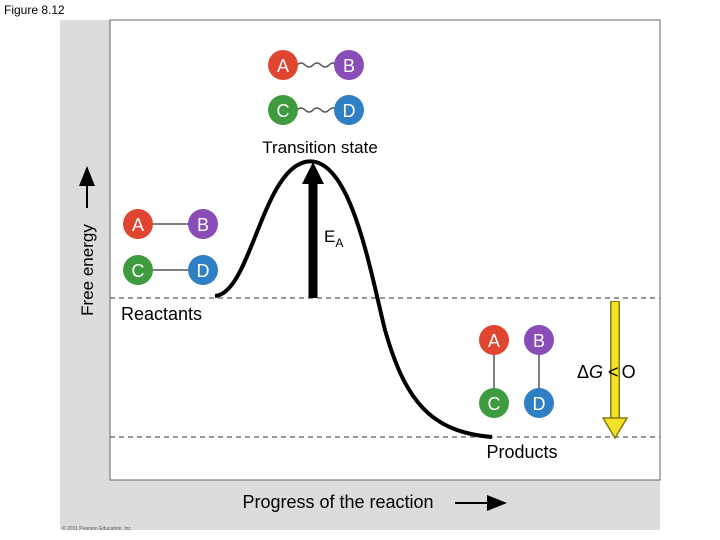  Describe the element at coordinates (34, 10) in the screenshot. I see `figure-label: Figure 8.12` at that location.